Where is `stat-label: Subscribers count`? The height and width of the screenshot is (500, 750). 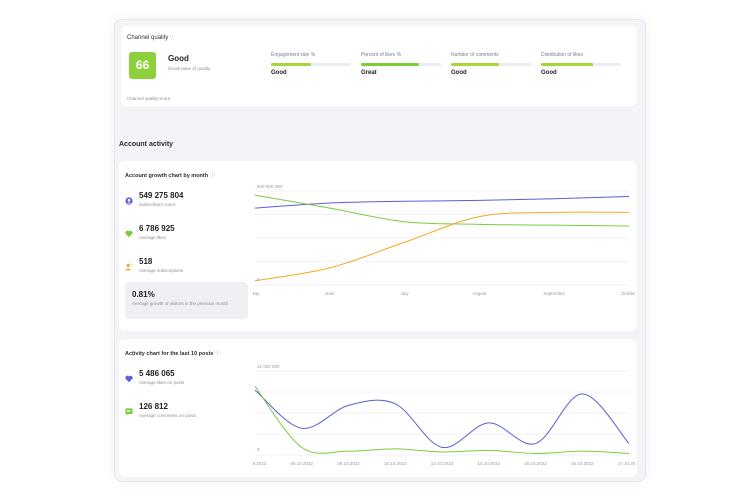
stat-label: Subscribers count is located at coordinates (157, 204).